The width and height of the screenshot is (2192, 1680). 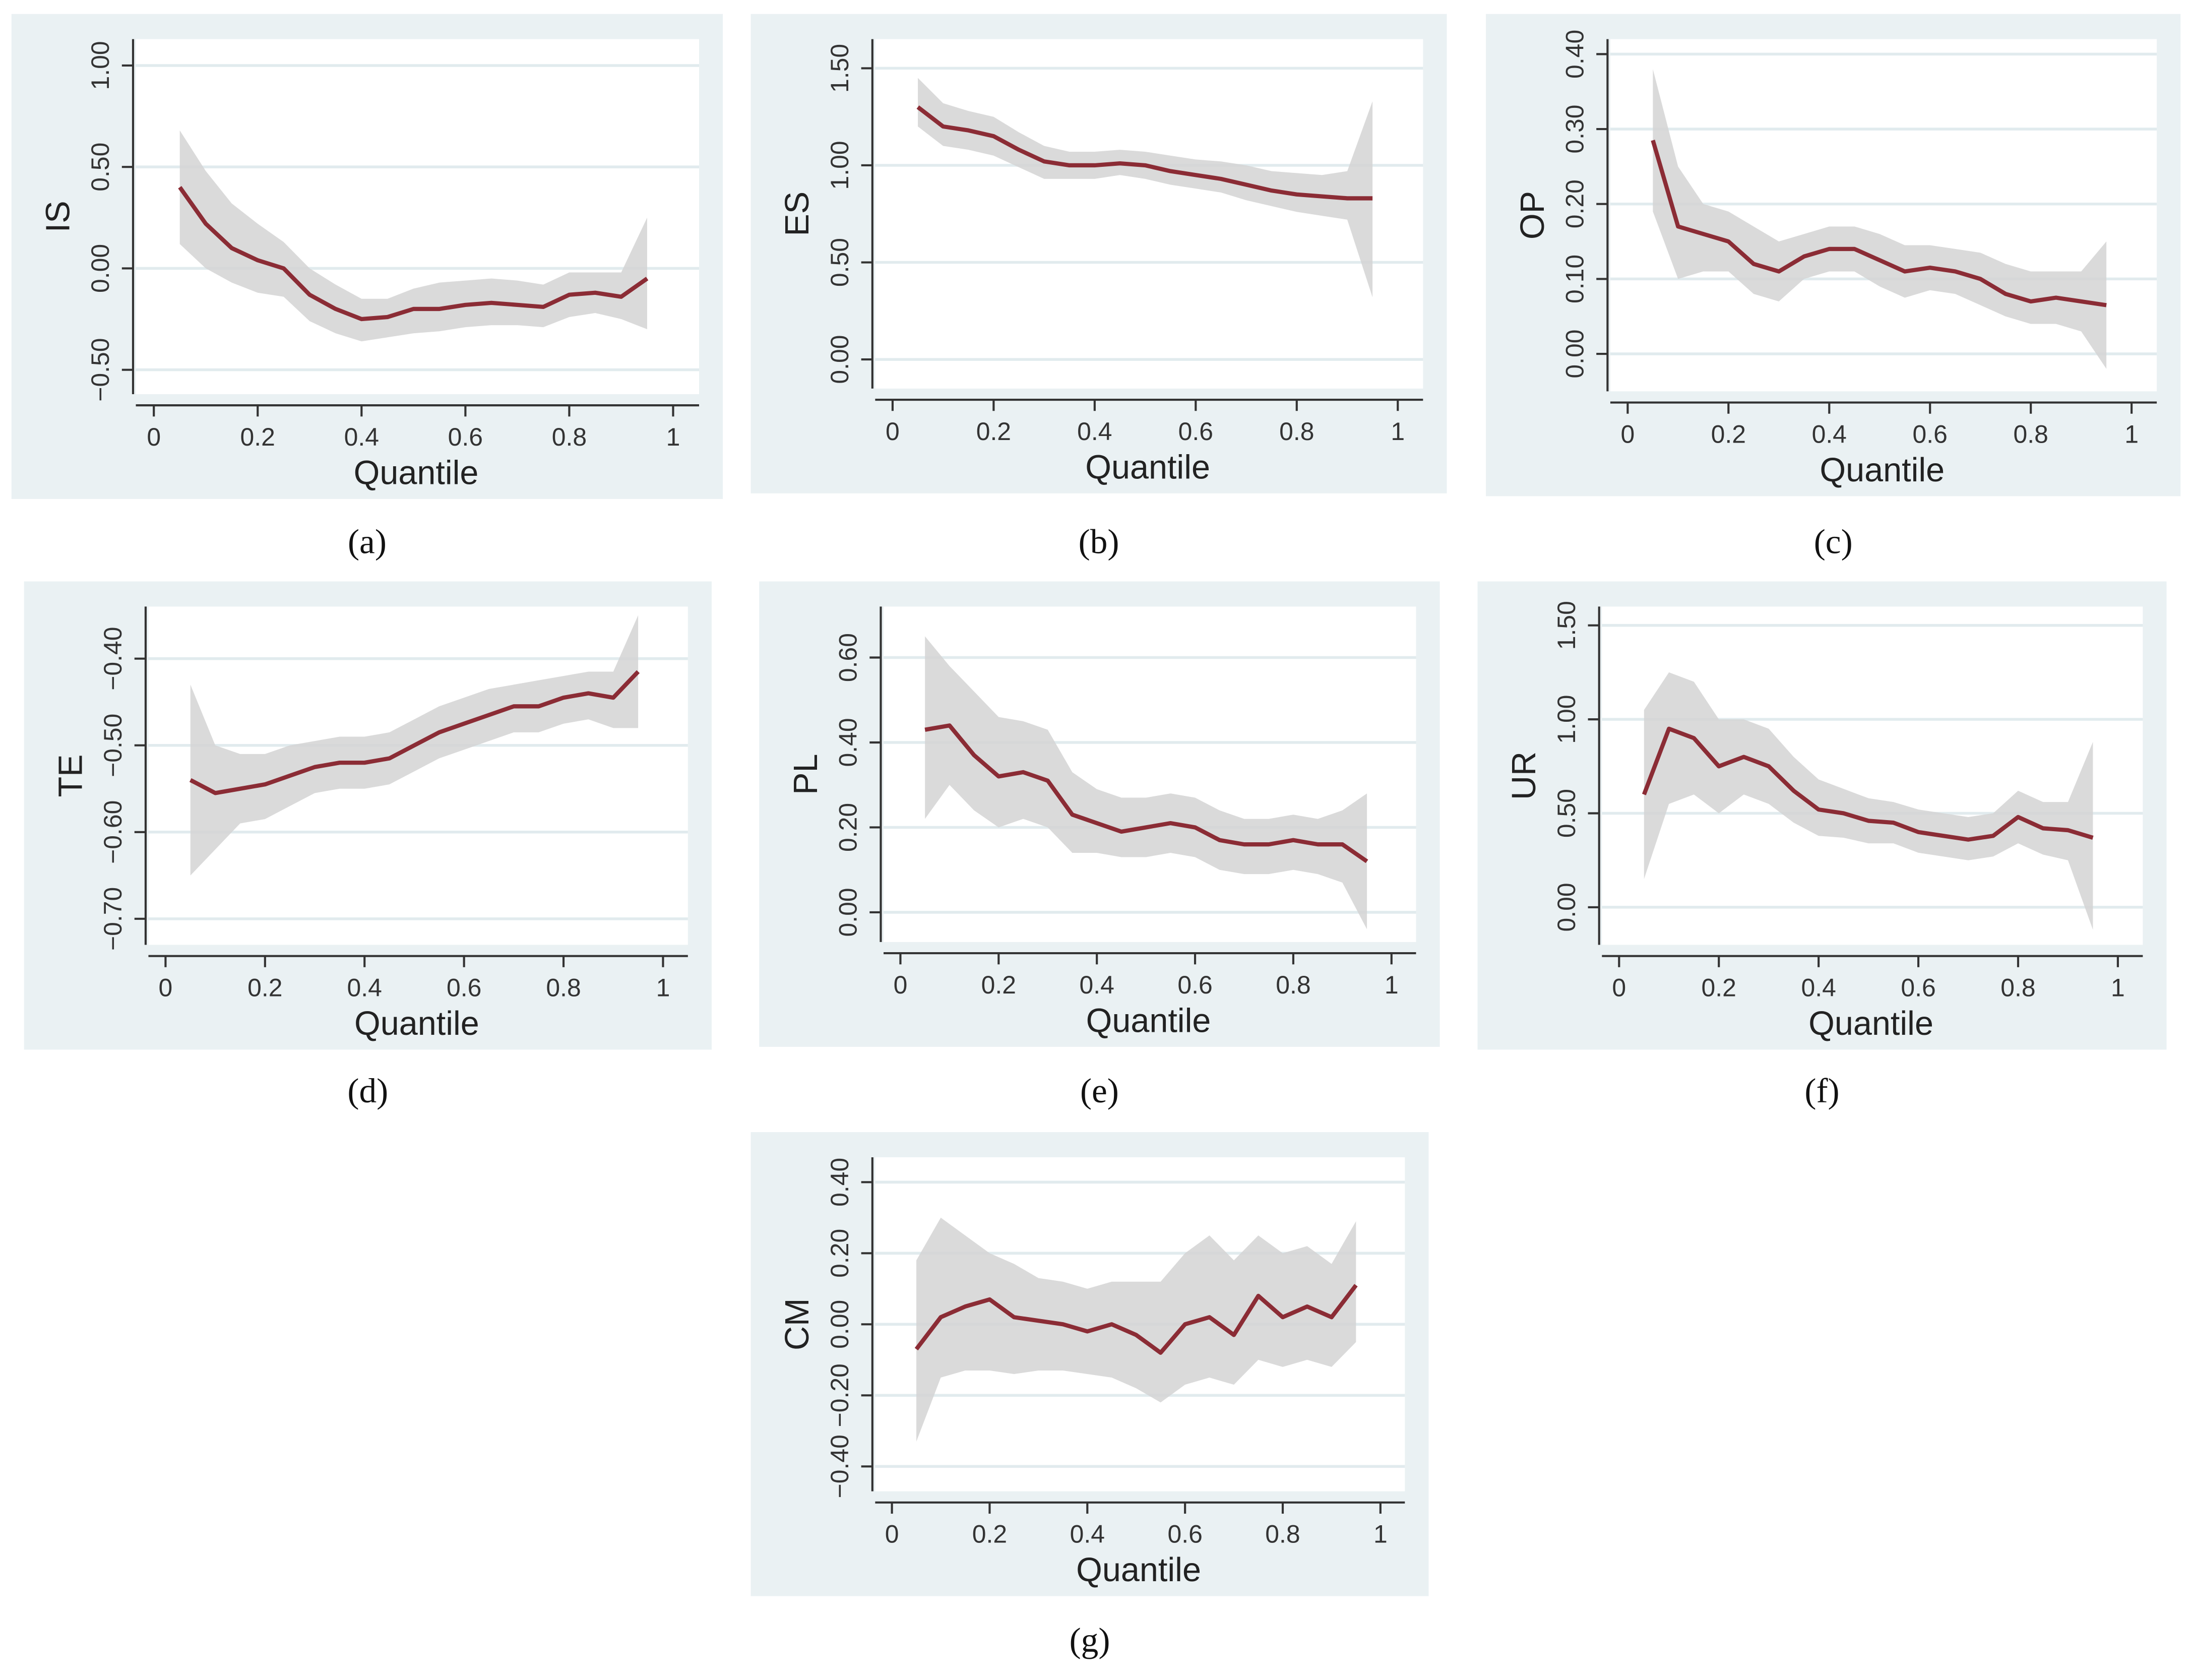 What do you see at coordinates (113, 832) in the screenshot?
I see `y-tick-label: −0.60` at bounding box center [113, 832].